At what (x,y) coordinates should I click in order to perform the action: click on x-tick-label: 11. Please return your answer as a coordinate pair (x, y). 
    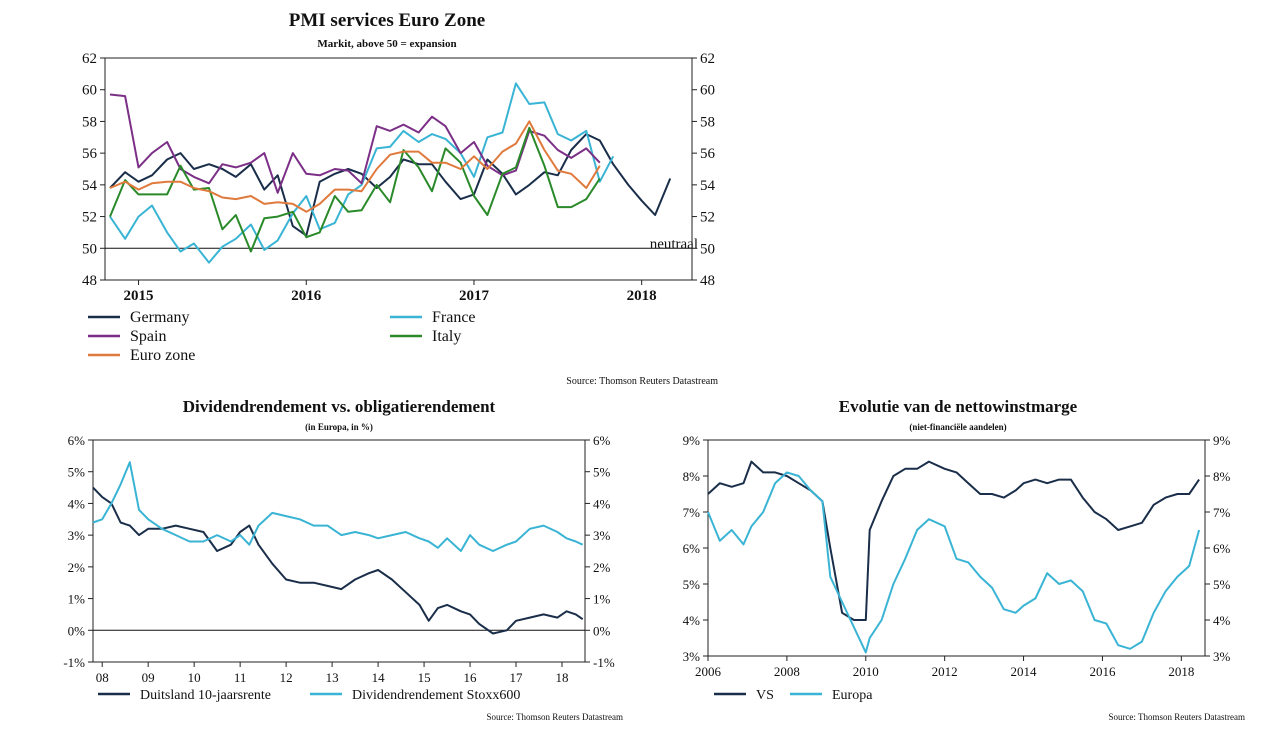
    Looking at the image, I should click on (240, 677).